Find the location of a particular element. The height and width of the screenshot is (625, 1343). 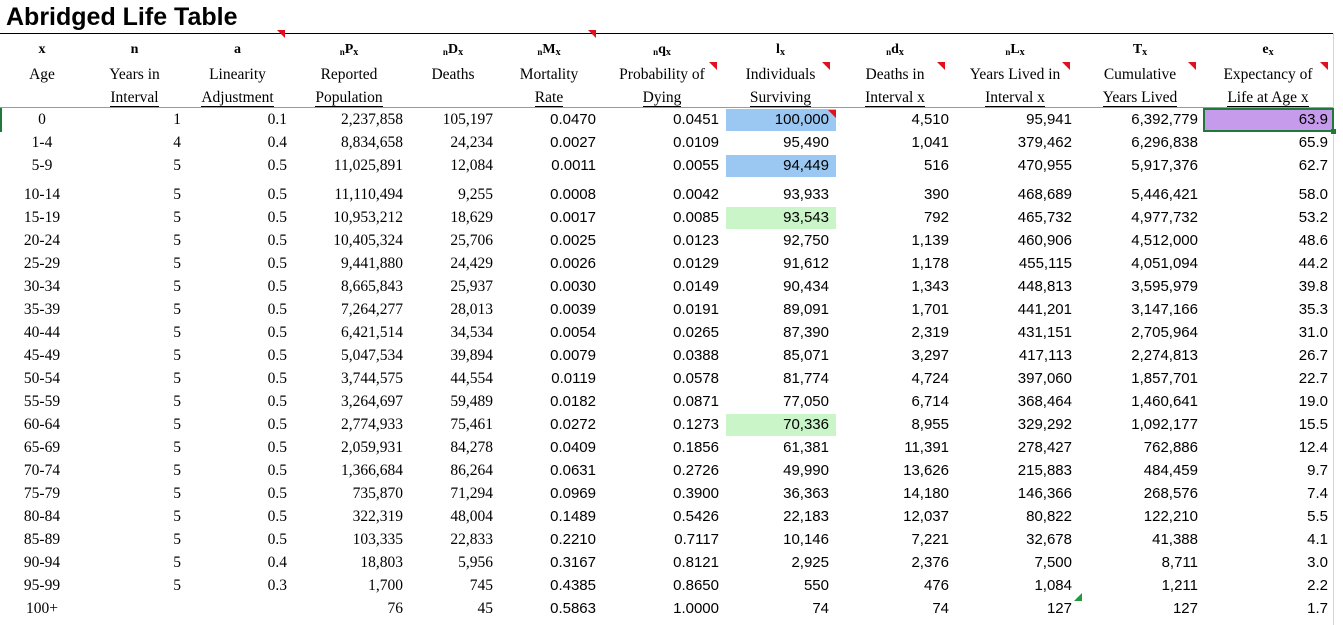

cell-cumulative-years-lived: 2,274,813 is located at coordinates (1164, 355).